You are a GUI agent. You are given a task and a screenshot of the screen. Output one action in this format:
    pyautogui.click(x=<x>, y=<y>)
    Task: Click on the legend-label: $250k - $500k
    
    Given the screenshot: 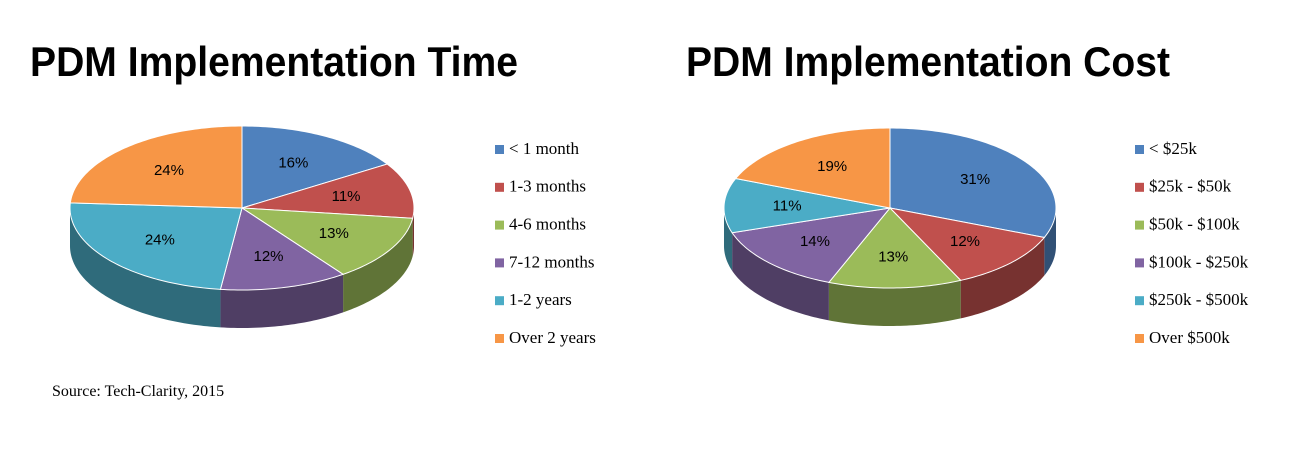 What is the action you would take?
    pyautogui.click(x=1199, y=299)
    